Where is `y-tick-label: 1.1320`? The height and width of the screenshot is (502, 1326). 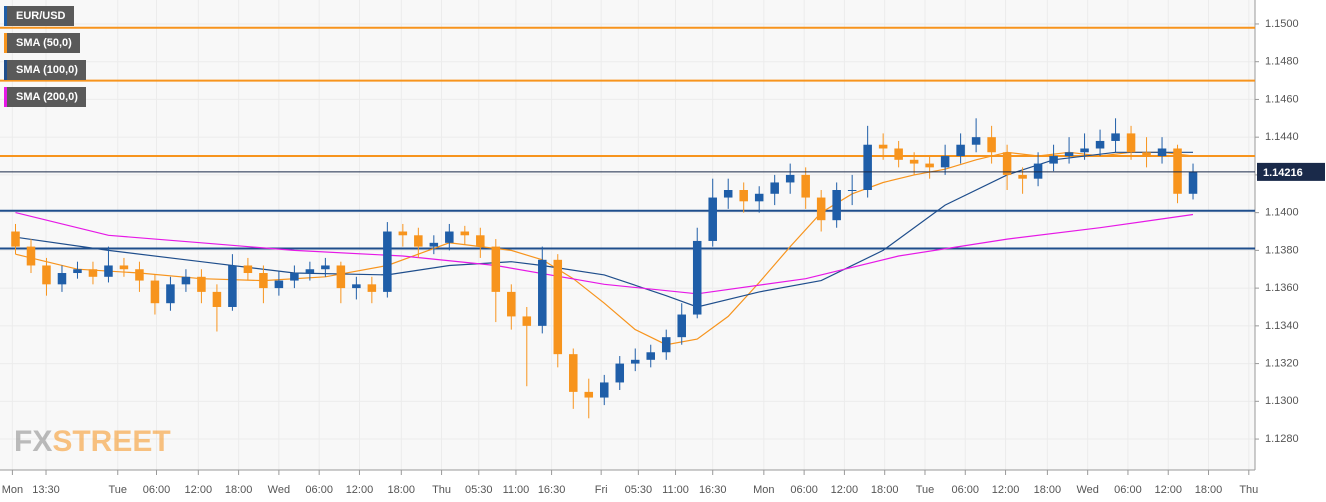
y-tick-label: 1.1320 is located at coordinates (1282, 363).